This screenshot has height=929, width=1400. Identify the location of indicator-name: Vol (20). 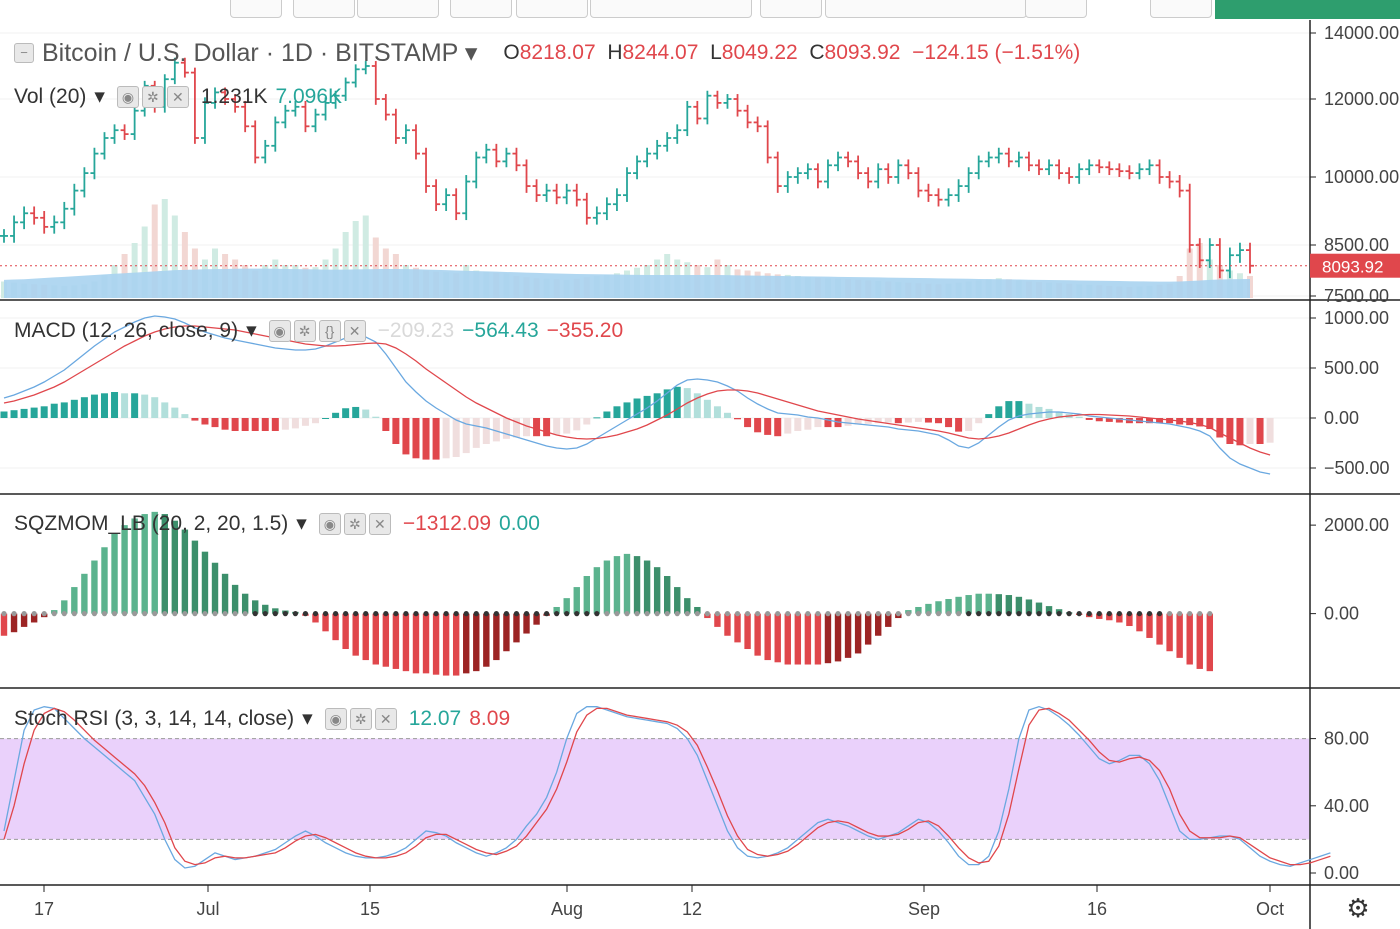
(50, 96).